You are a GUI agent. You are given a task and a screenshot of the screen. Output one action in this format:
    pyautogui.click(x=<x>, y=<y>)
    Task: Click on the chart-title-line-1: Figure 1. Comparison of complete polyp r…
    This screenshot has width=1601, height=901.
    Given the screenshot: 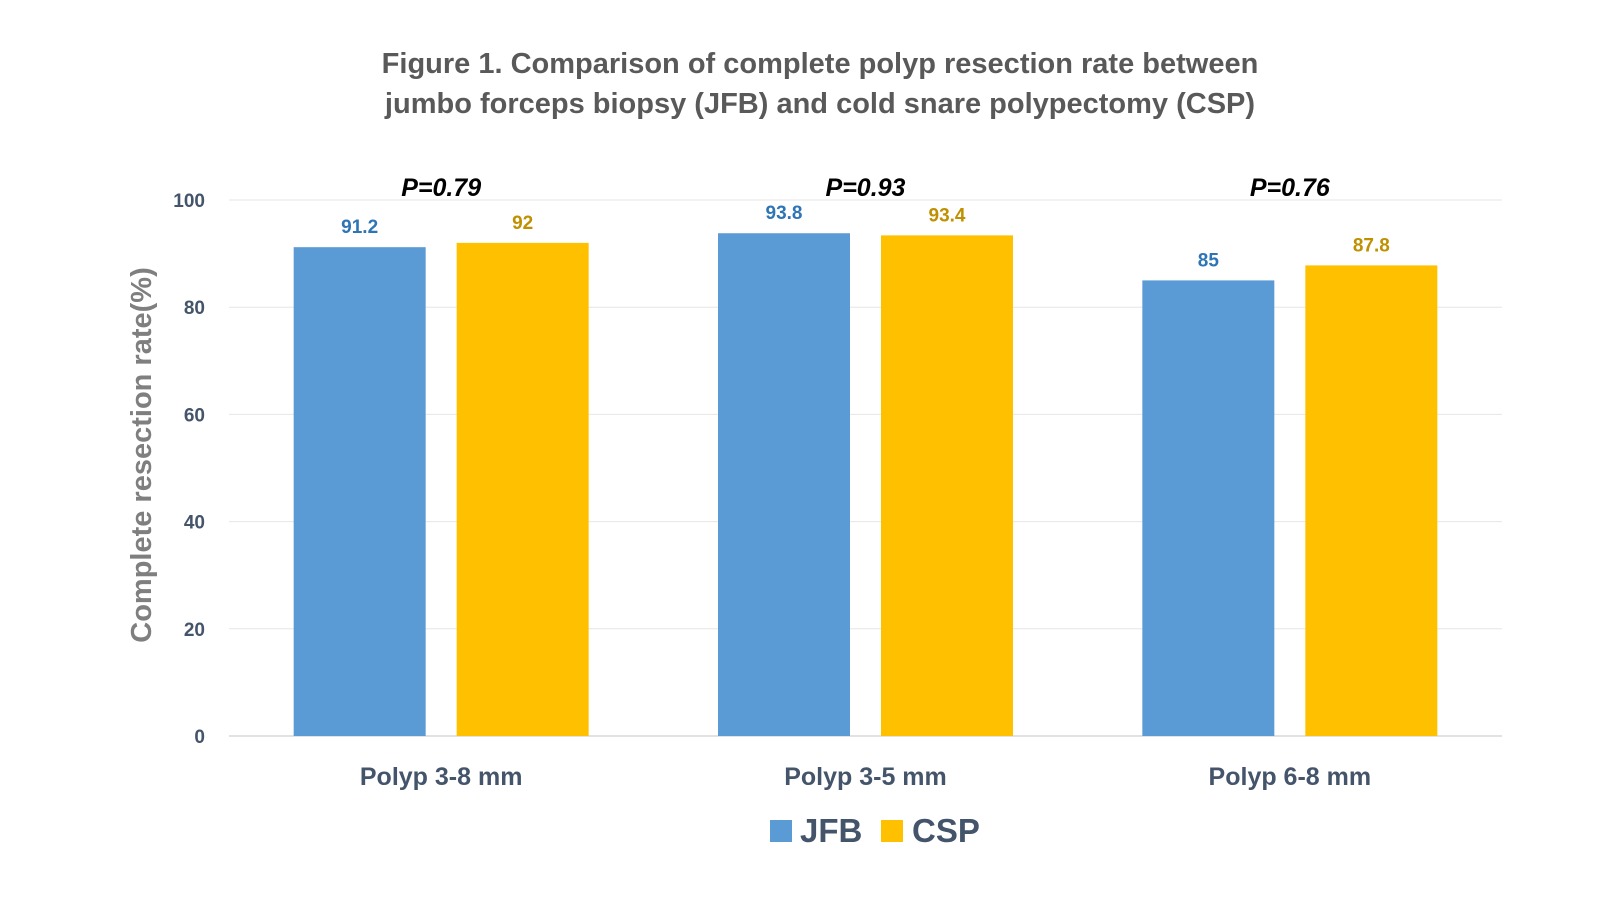 What is the action you would take?
    pyautogui.click(x=820, y=64)
    